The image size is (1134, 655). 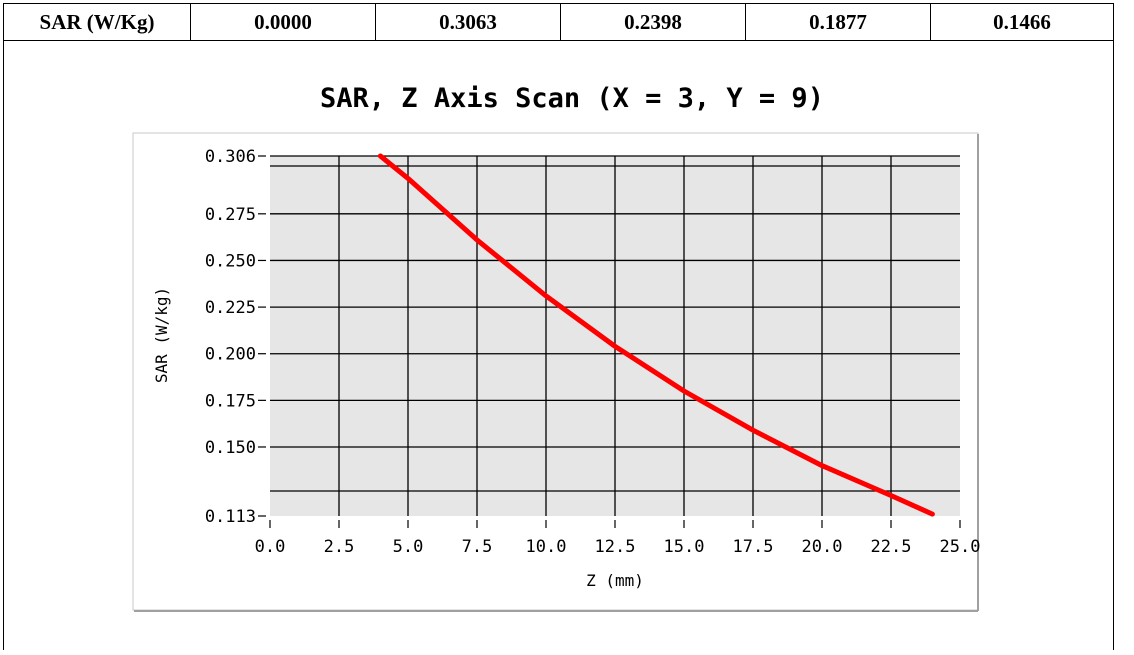 I want to click on x-axis: 0.0 2.5 5.0 7.5 10.0 12.5 15.0 17.5 20.0 22.5 25.0, so click(x=618, y=538).